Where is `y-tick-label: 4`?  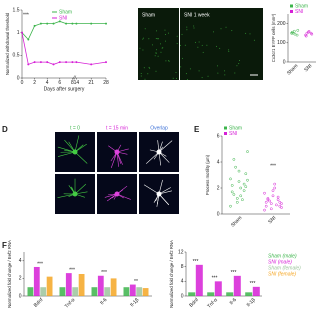 y-tick-label: 4 is located at coordinates (20, 261).